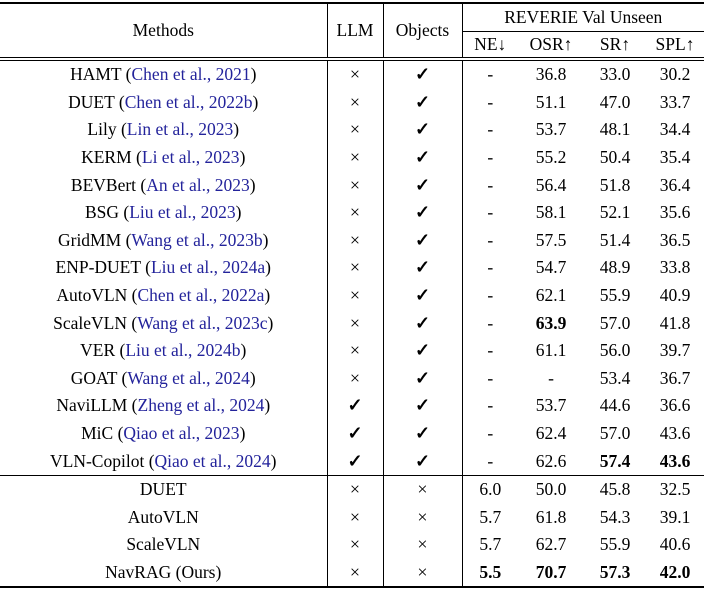 The width and height of the screenshot is (704, 589). Describe the element at coordinates (675, 489) in the screenshot. I see `spl-cell: 32.5` at that location.